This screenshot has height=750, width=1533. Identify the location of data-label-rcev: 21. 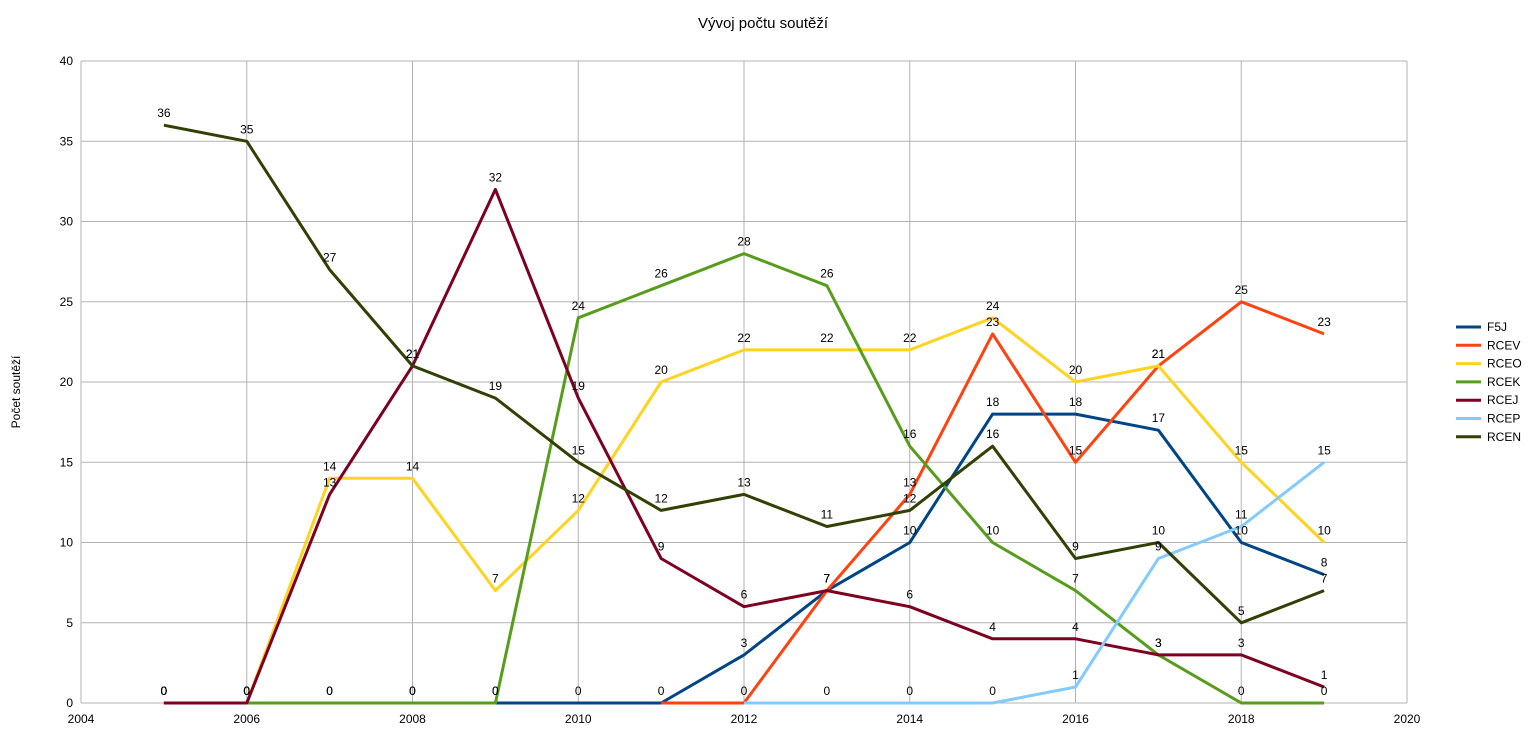
(1159, 354).